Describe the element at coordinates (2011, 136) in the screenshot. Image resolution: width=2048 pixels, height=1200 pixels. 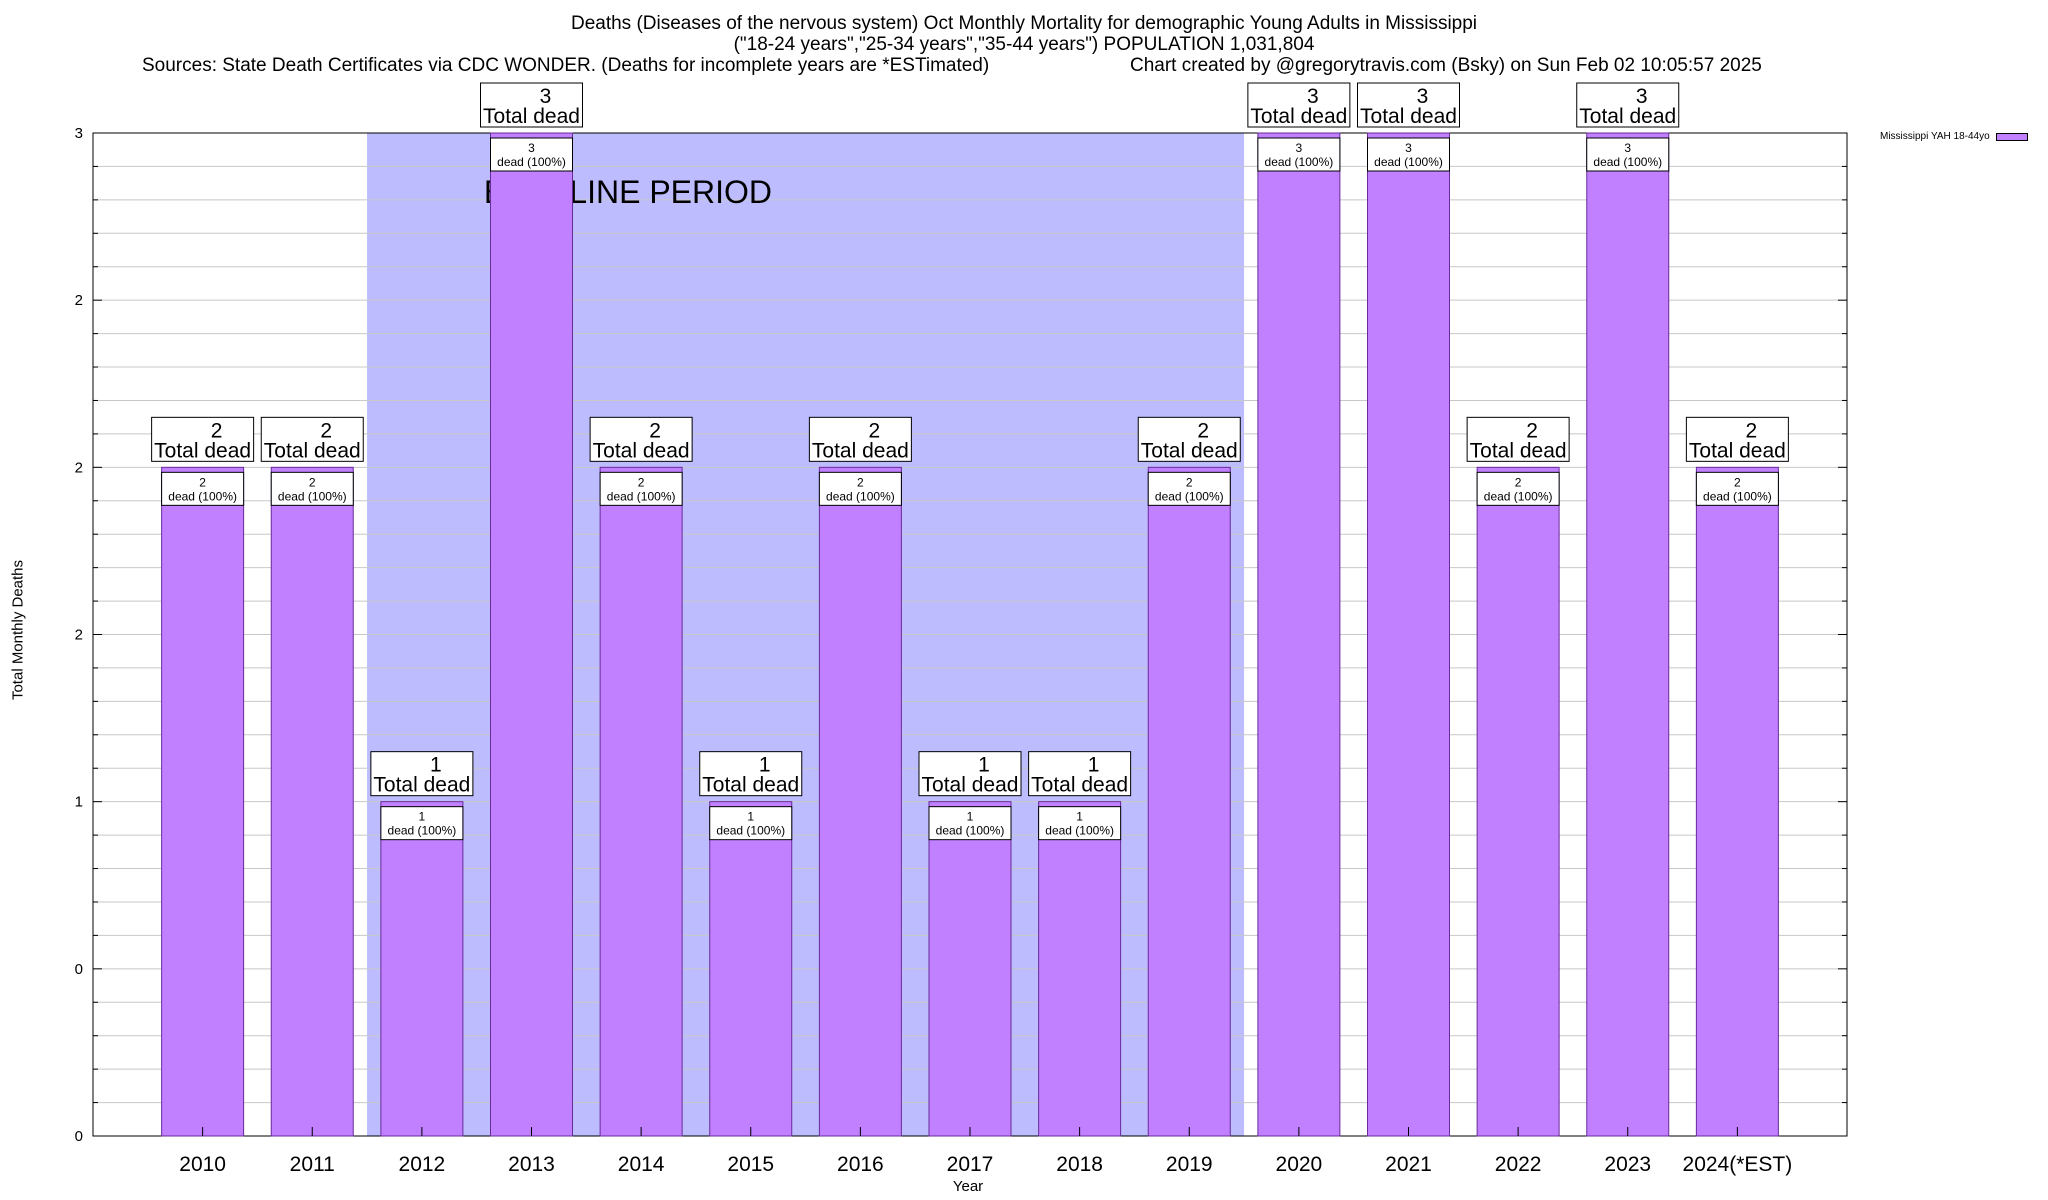
I see `legend-swatch` at that location.